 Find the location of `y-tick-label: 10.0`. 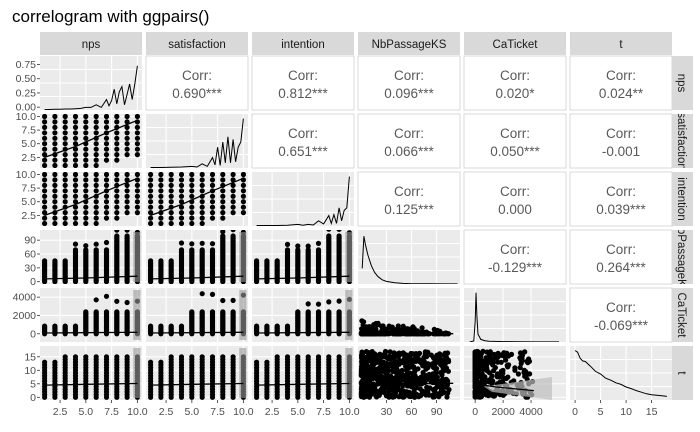

y-tick-label: 10.0 is located at coordinates (26, 175).